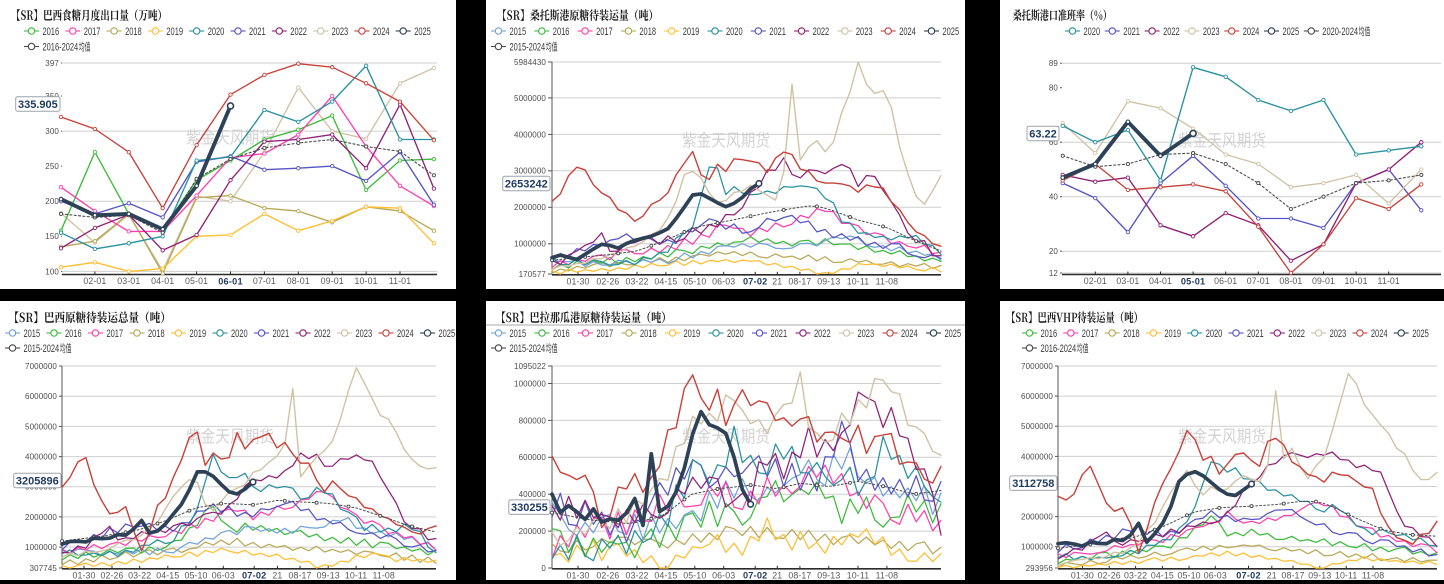 This screenshot has height=584, width=1444. Describe the element at coordinates (41, 426) in the screenshot. I see `svg-text: 5000000` at that location.